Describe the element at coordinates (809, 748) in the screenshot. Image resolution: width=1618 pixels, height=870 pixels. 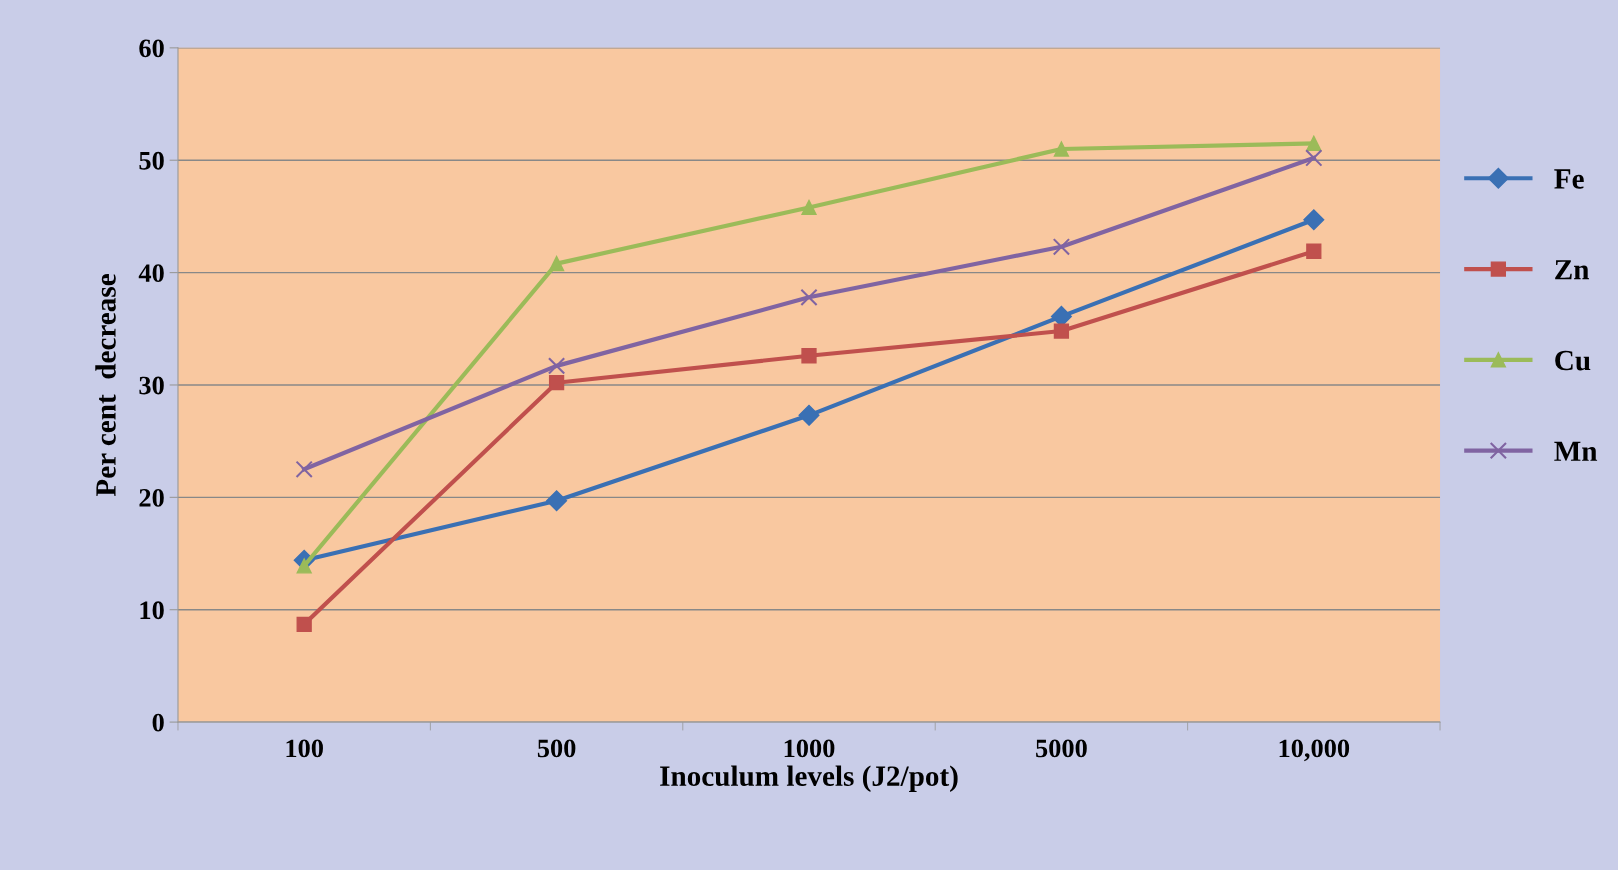
I see `x-tick-label: 1000` at that location.